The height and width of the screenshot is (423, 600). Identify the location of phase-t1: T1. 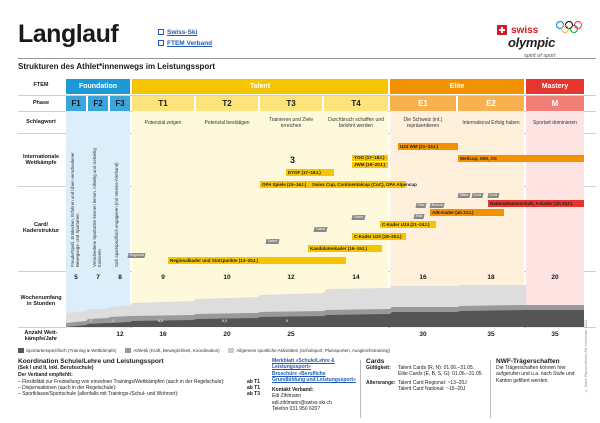
(163, 103).